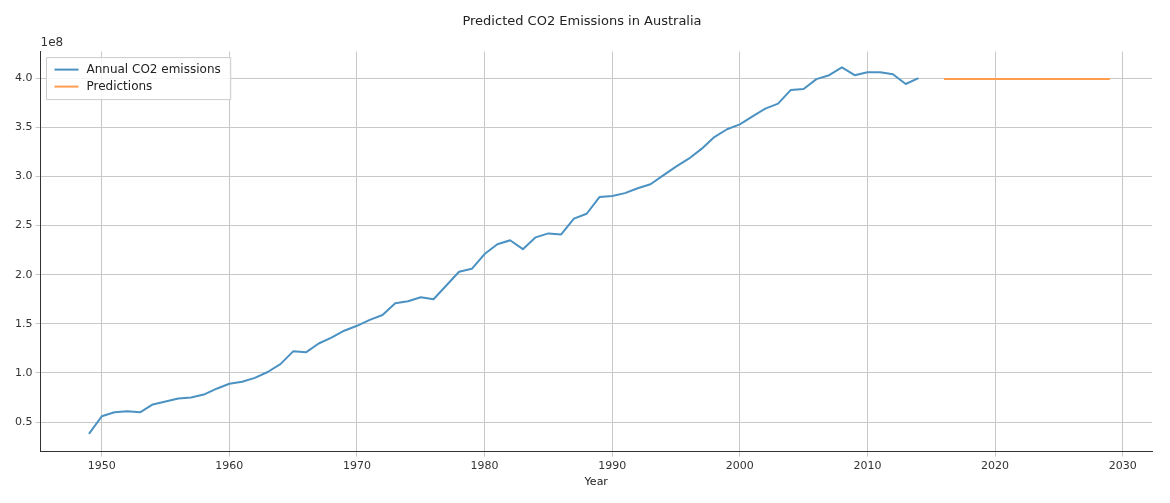  Describe the element at coordinates (23, 372) in the screenshot. I see `y-tick-label: 1.0` at that location.